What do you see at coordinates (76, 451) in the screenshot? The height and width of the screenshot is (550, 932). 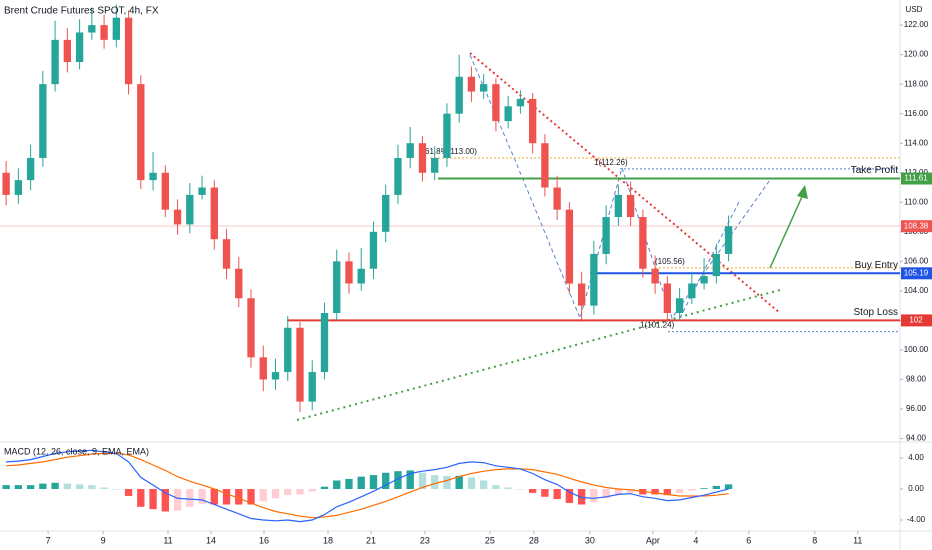 I see `indicator-title: MACD (12, 26, close, 9, EMA, EMA)` at bounding box center [76, 451].